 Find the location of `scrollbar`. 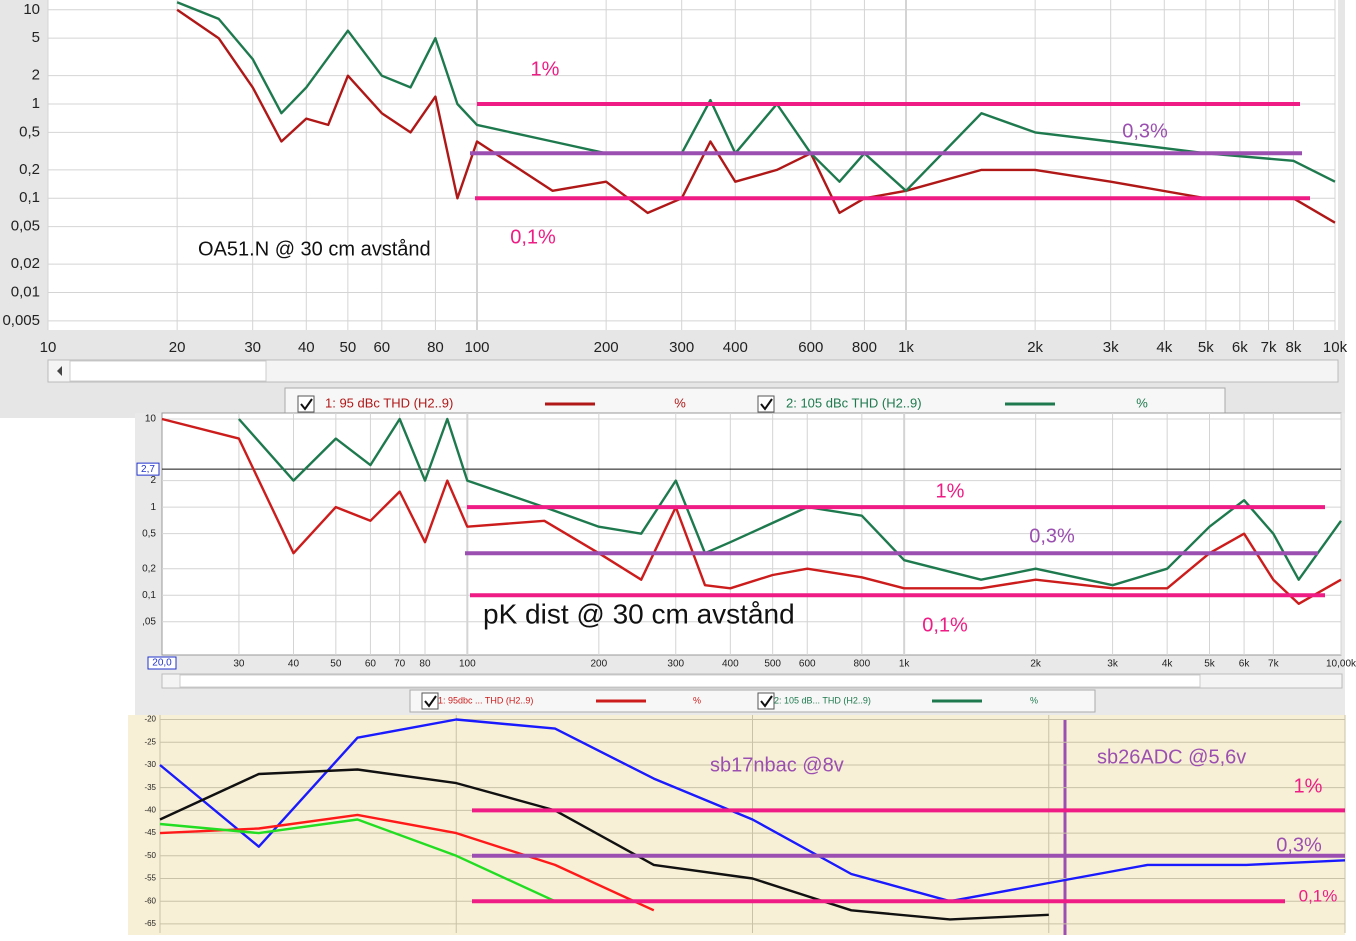

scrollbar is located at coordinates (693, 371).